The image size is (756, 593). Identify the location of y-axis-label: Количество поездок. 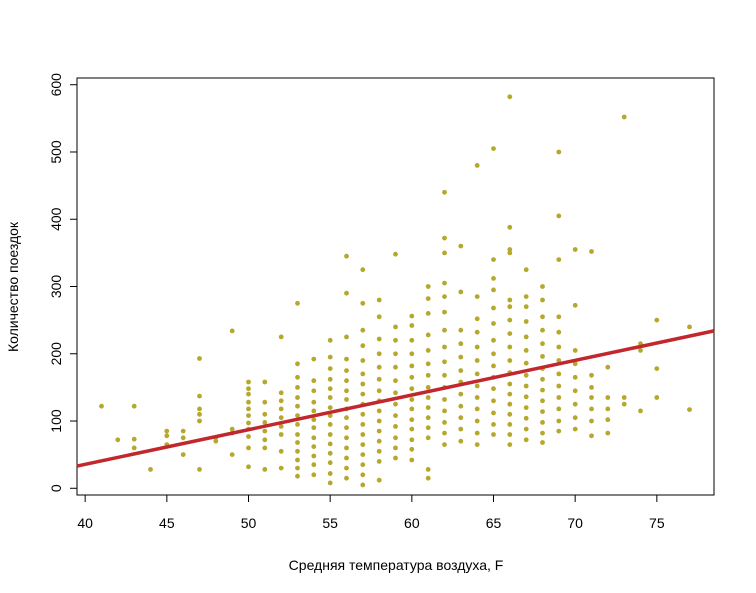
(13, 286).